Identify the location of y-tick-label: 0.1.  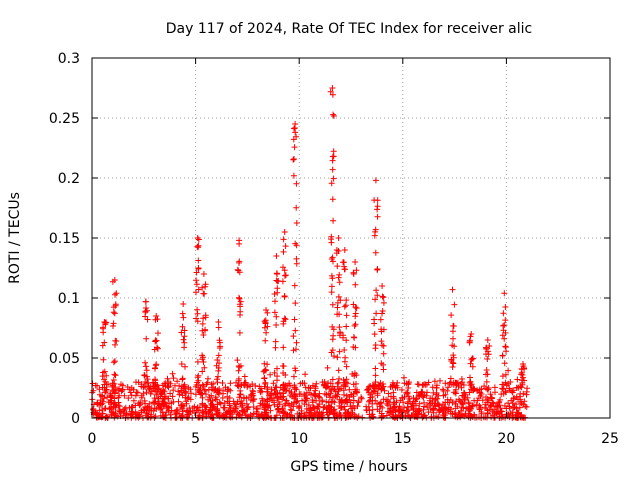
(69, 299).